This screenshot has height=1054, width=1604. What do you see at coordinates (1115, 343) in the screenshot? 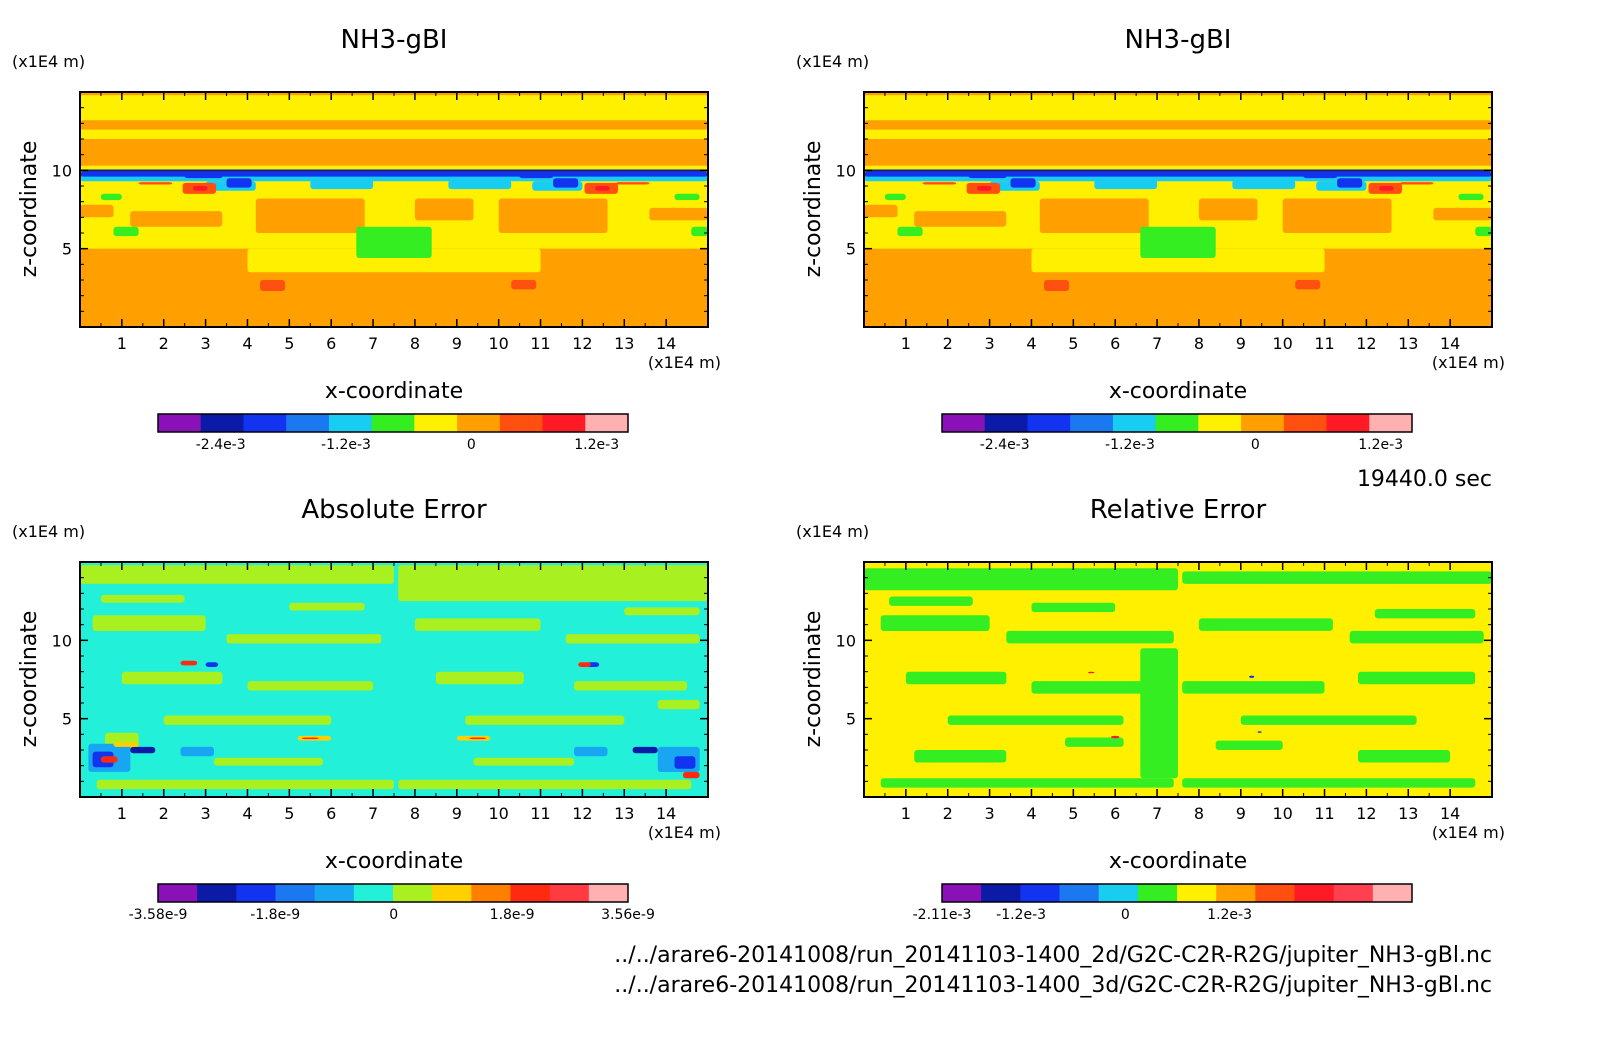
I see `x-tick-label: 6` at bounding box center [1115, 343].